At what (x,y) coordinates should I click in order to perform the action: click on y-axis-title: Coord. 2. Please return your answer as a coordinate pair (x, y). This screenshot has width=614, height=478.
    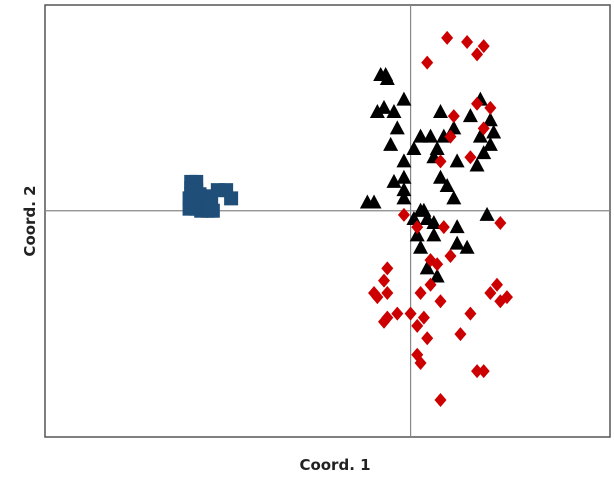
    Looking at the image, I should click on (30, 220).